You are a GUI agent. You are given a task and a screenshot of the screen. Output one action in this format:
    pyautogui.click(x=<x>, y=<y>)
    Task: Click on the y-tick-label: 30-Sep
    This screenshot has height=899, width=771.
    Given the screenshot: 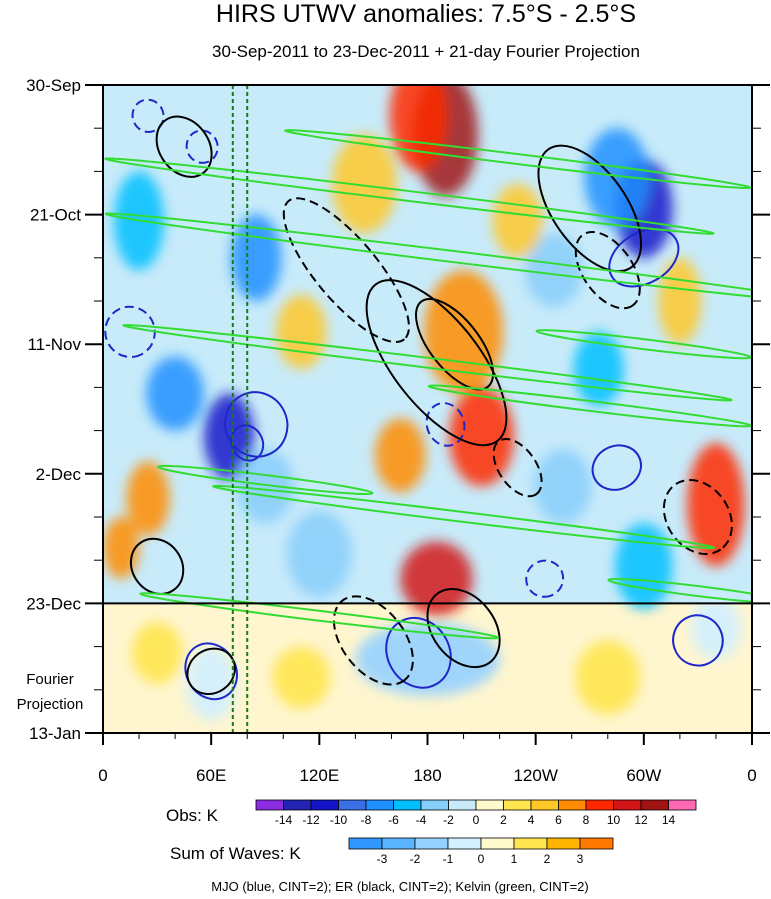 What is the action you would take?
    pyautogui.click(x=53, y=85)
    